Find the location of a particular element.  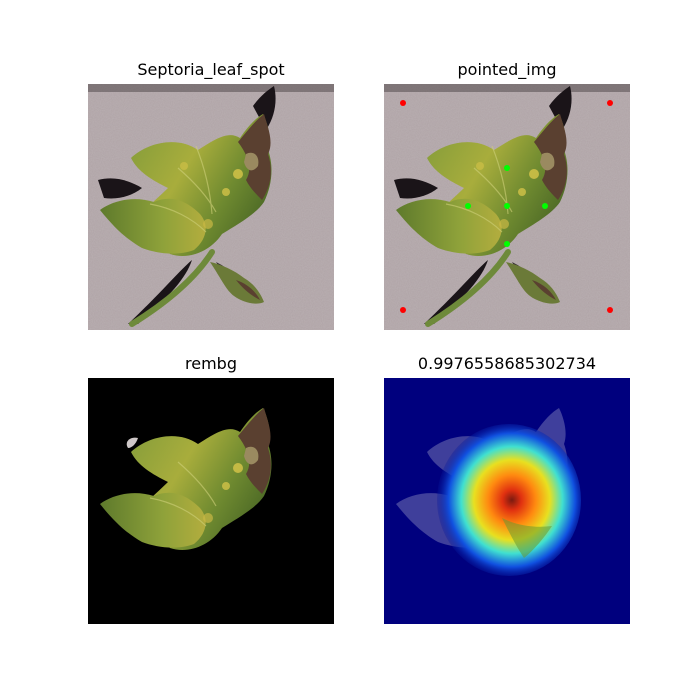

heatmap-image is located at coordinates (507, 501).